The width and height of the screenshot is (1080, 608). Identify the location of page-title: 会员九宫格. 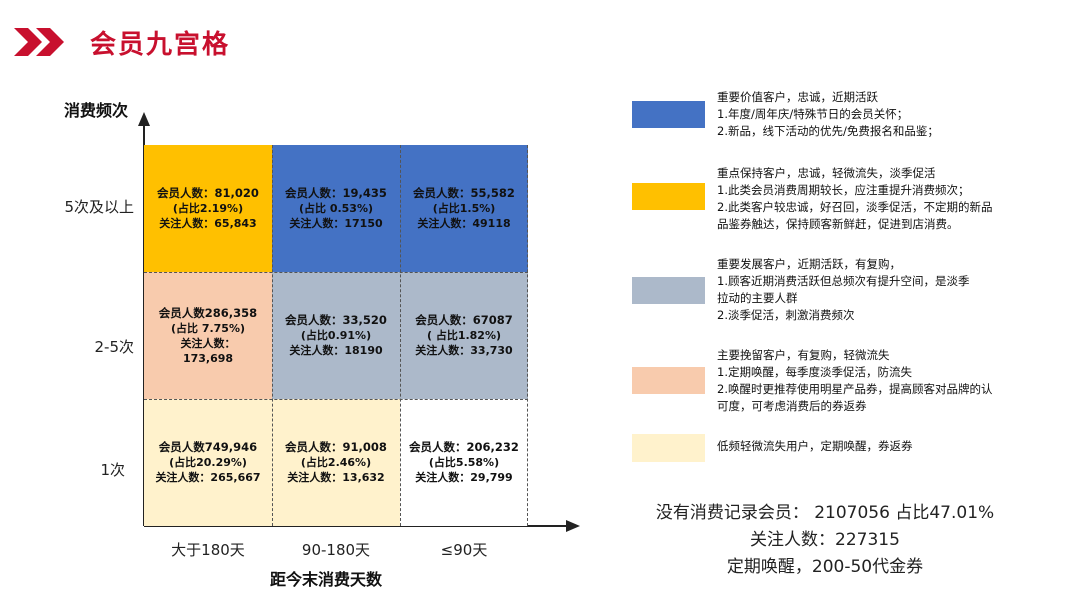
(160, 44).